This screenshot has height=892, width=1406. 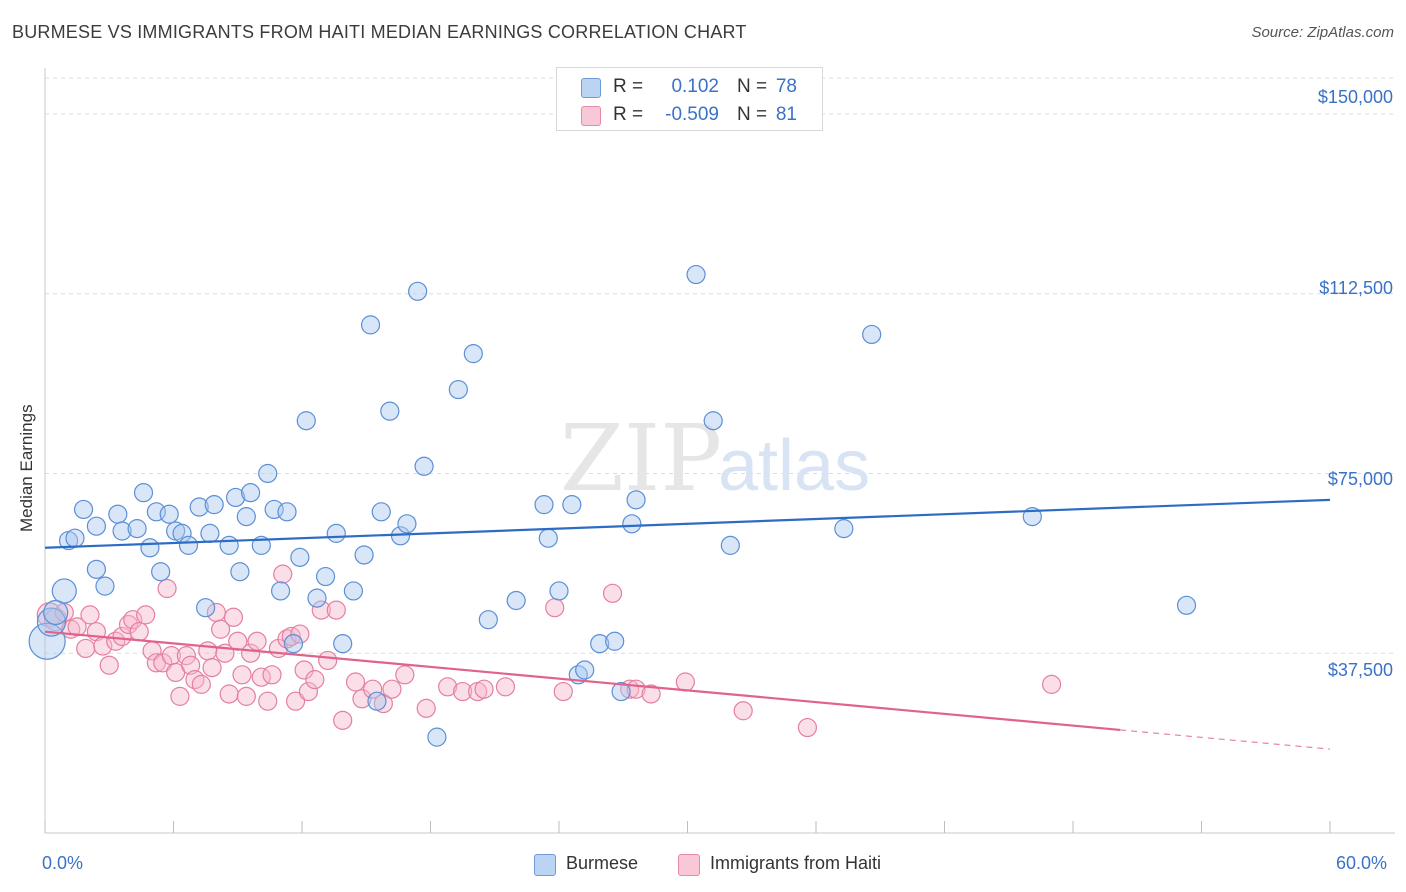 What do you see at coordinates (687, 523) in the screenshot?
I see `trend-line-burmese` at bounding box center [687, 523].